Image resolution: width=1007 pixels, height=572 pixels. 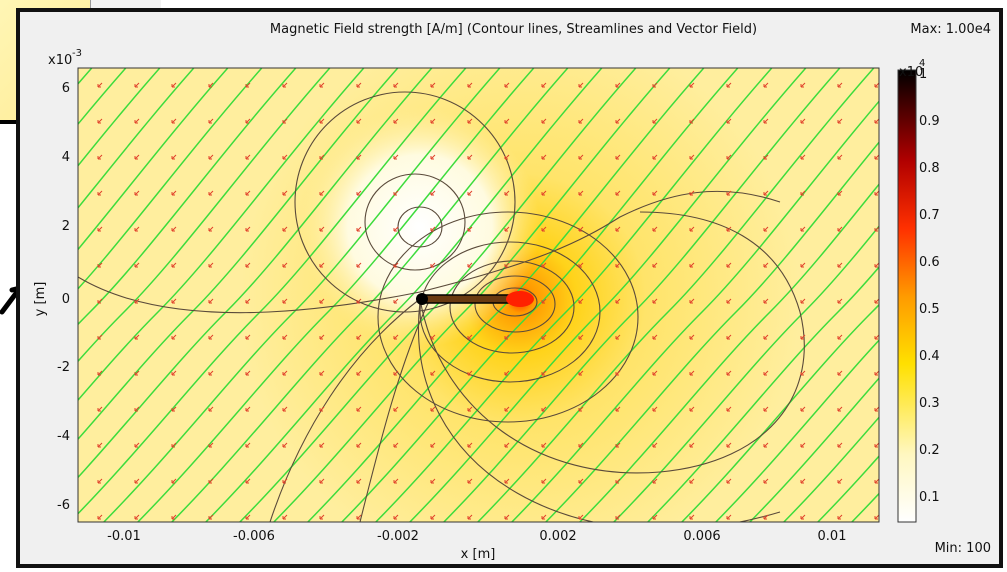 What do you see at coordinates (950, 29) in the screenshot?
I see `max-value-label: Max: 1.00e4` at bounding box center [950, 29].